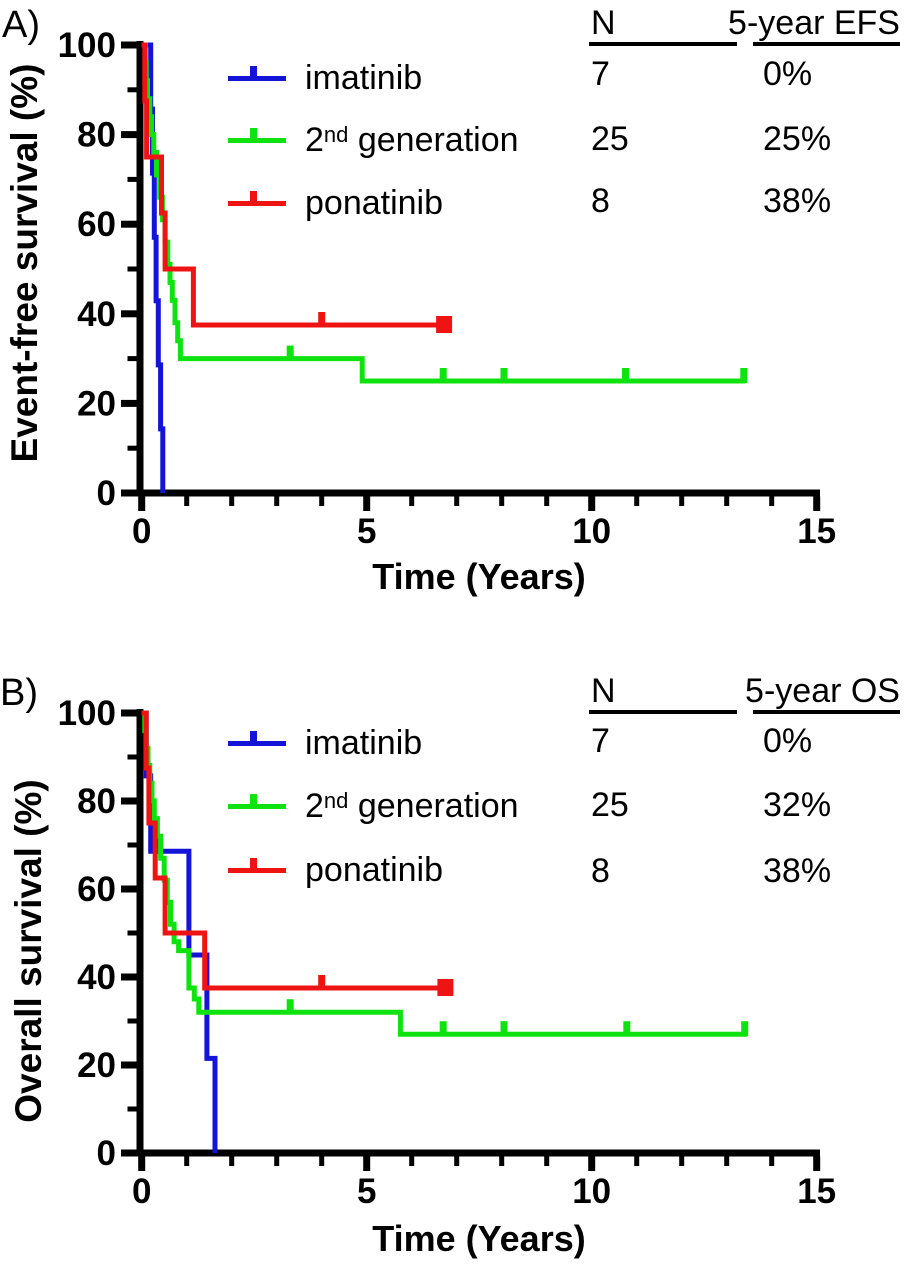  I want to click on table-a-header-efs: 5-year EFS, so click(814, 23).